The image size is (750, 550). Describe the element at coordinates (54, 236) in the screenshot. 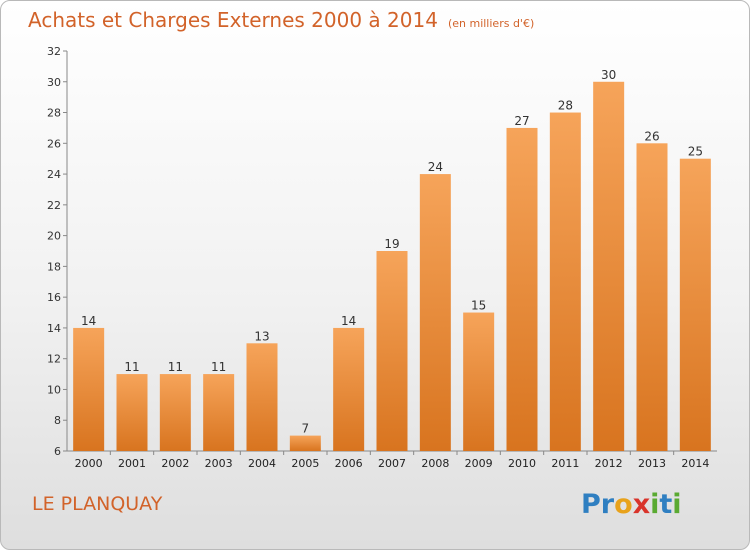

I see `y-tick-label: 20` at that location.